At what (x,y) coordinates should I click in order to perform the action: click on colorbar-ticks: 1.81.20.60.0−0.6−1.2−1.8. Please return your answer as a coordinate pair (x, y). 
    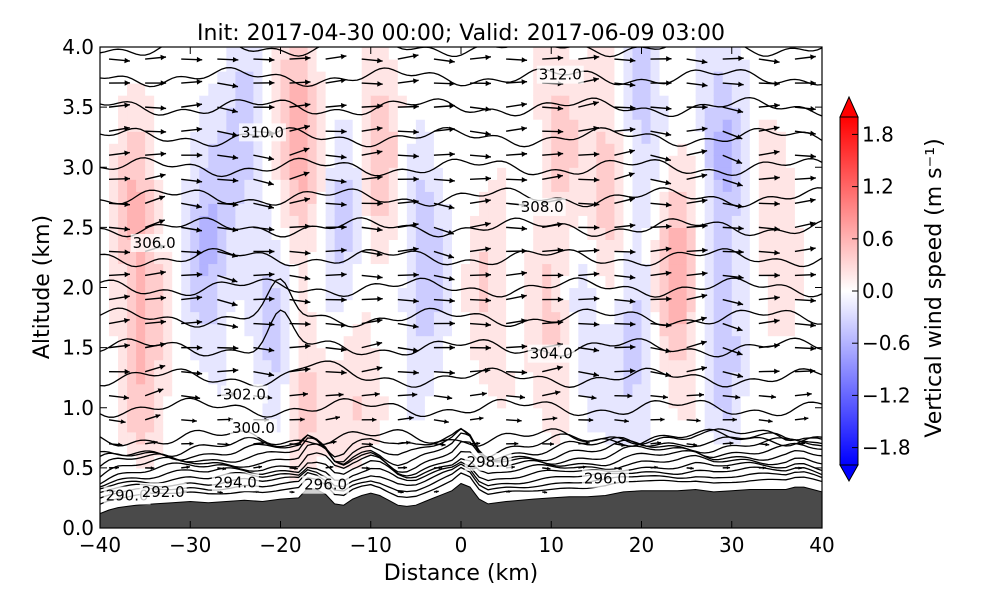
    Looking at the image, I should click on (881, 291).